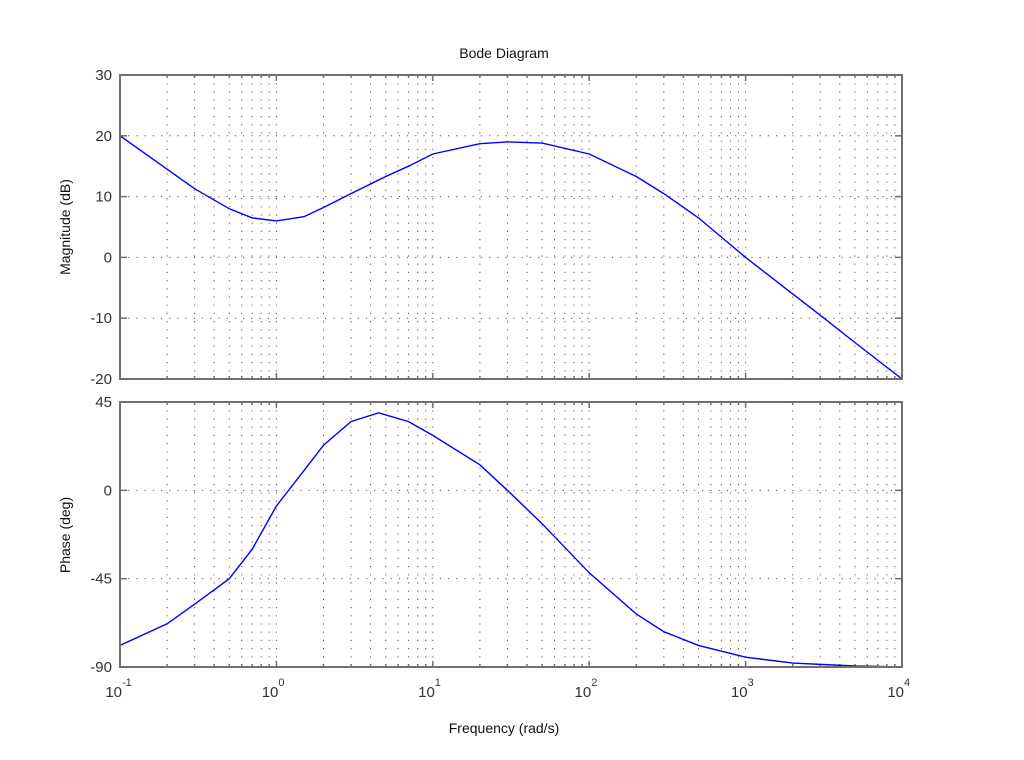 This screenshot has width=1024, height=760. What do you see at coordinates (504, 53) in the screenshot?
I see `chart-title: Bode Diagram` at bounding box center [504, 53].